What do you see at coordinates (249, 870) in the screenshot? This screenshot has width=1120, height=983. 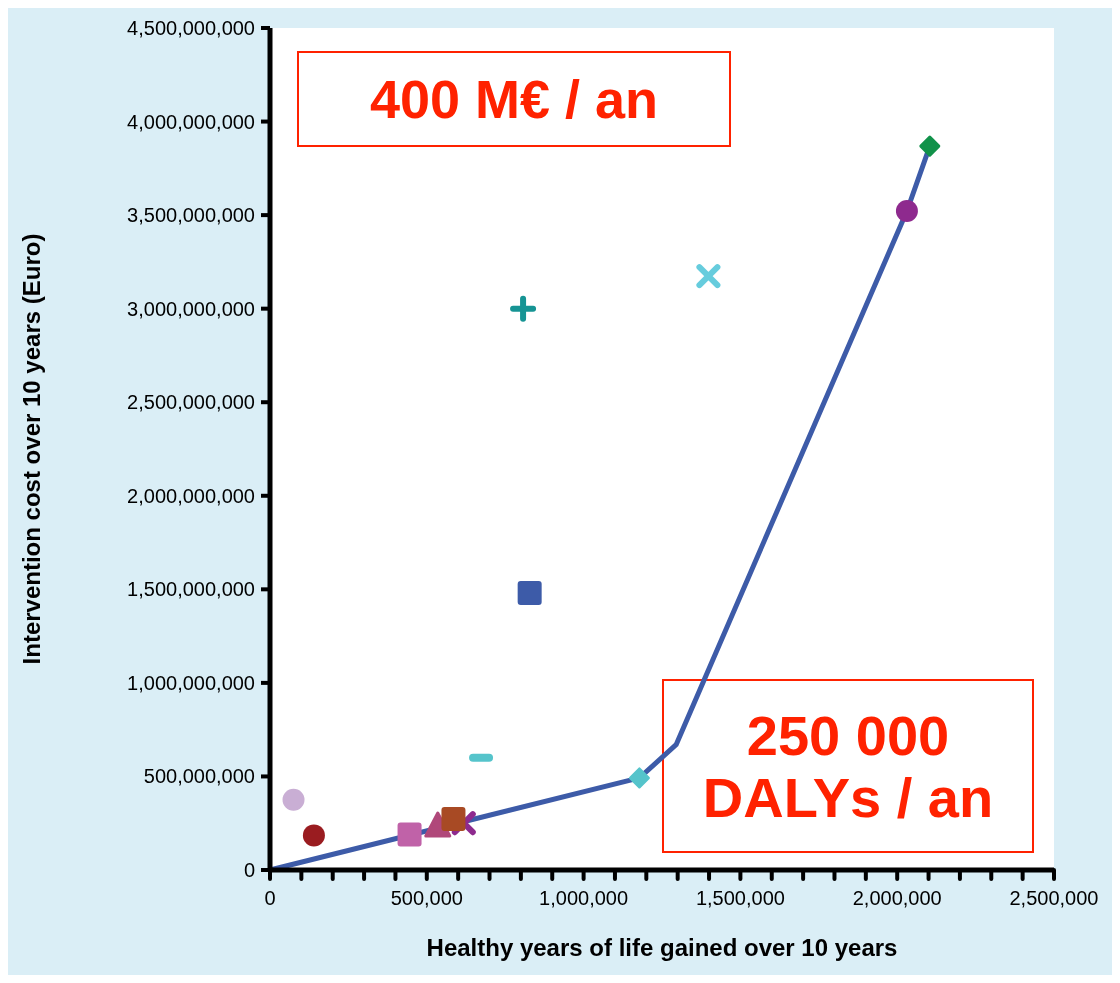 I see `y-tick-label: 0` at bounding box center [249, 870].